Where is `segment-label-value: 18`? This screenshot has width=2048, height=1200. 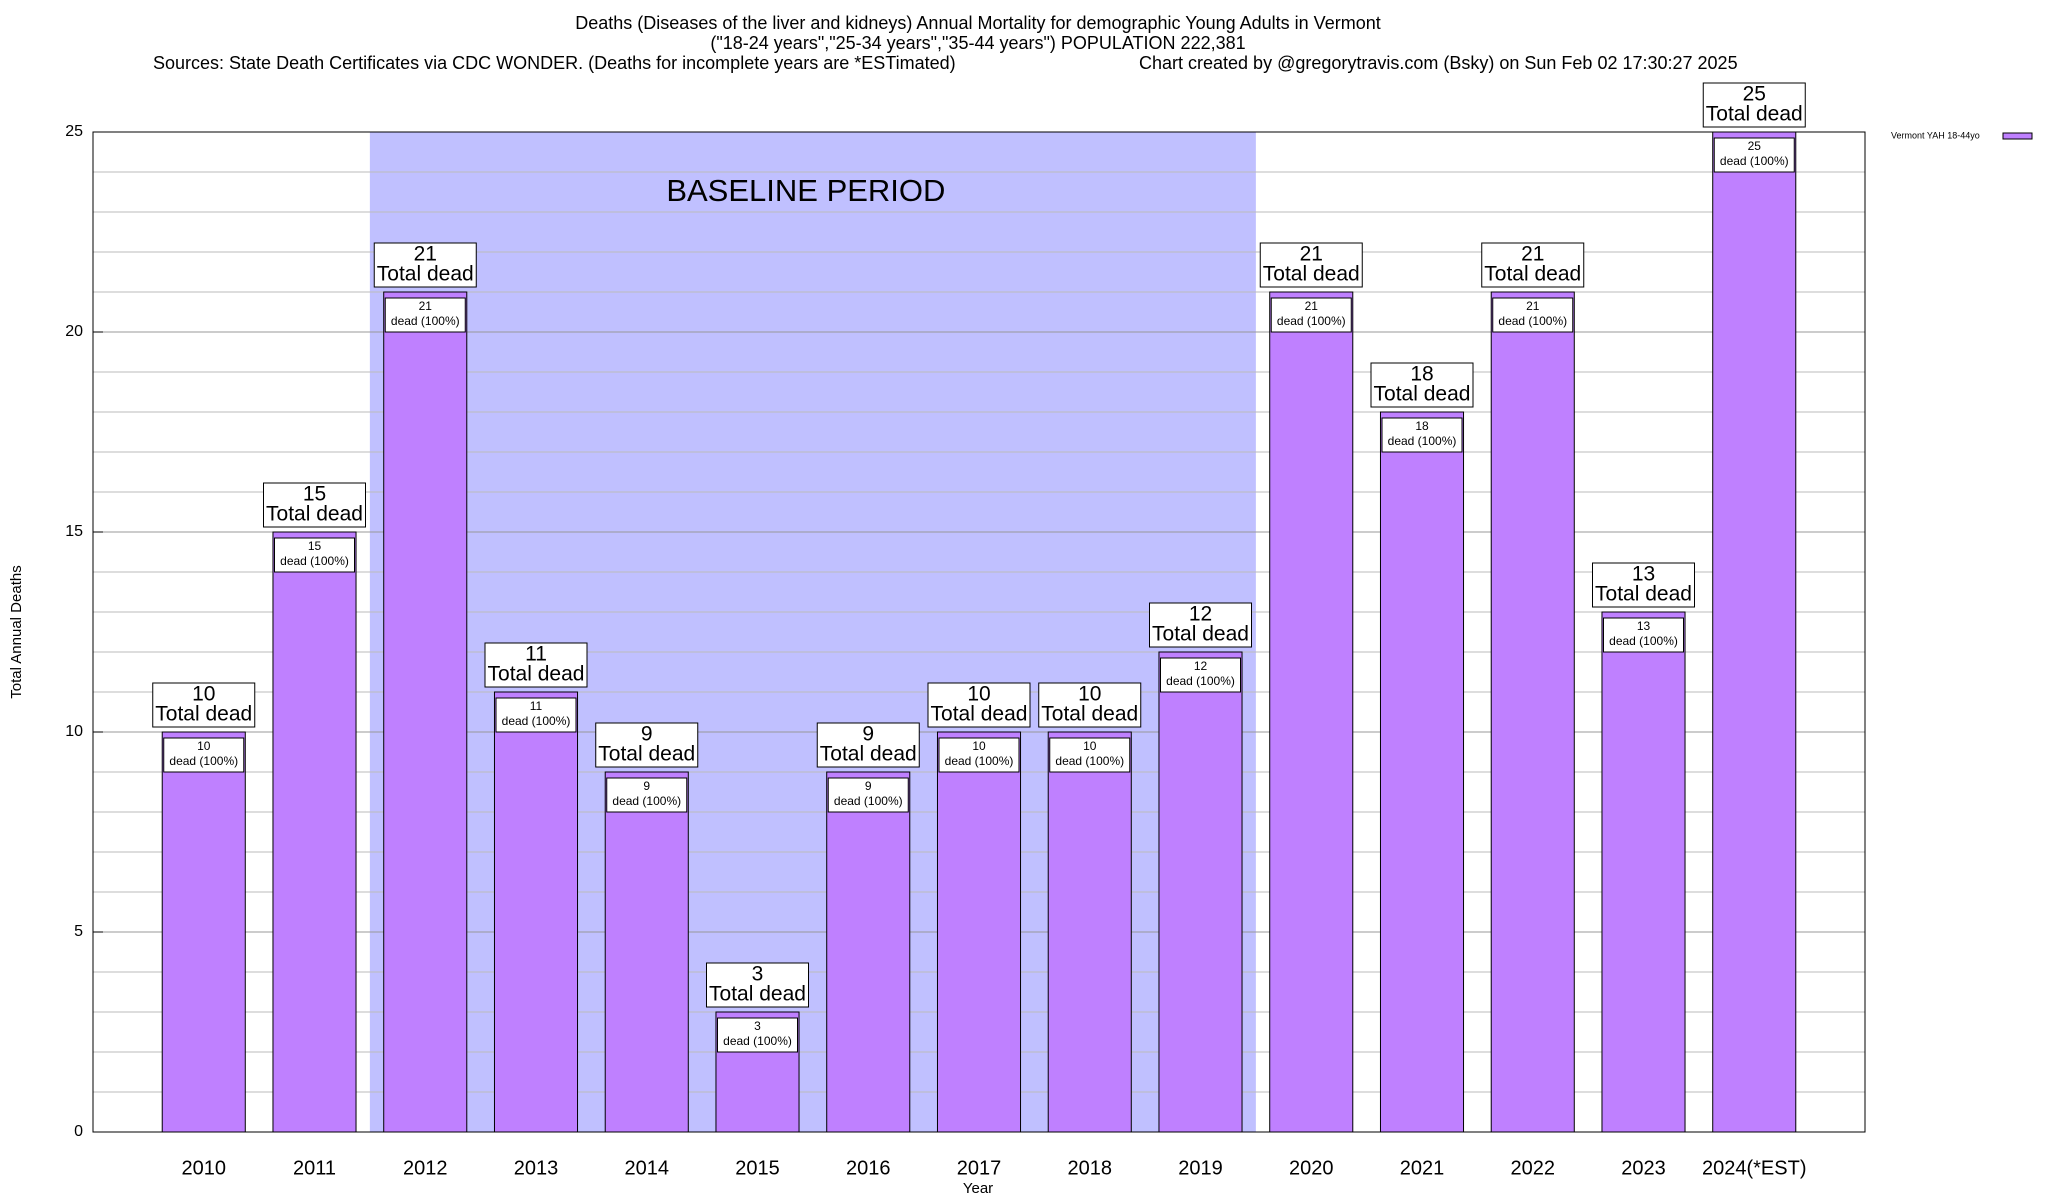 segment-label-value: 18 is located at coordinates (1422, 426).